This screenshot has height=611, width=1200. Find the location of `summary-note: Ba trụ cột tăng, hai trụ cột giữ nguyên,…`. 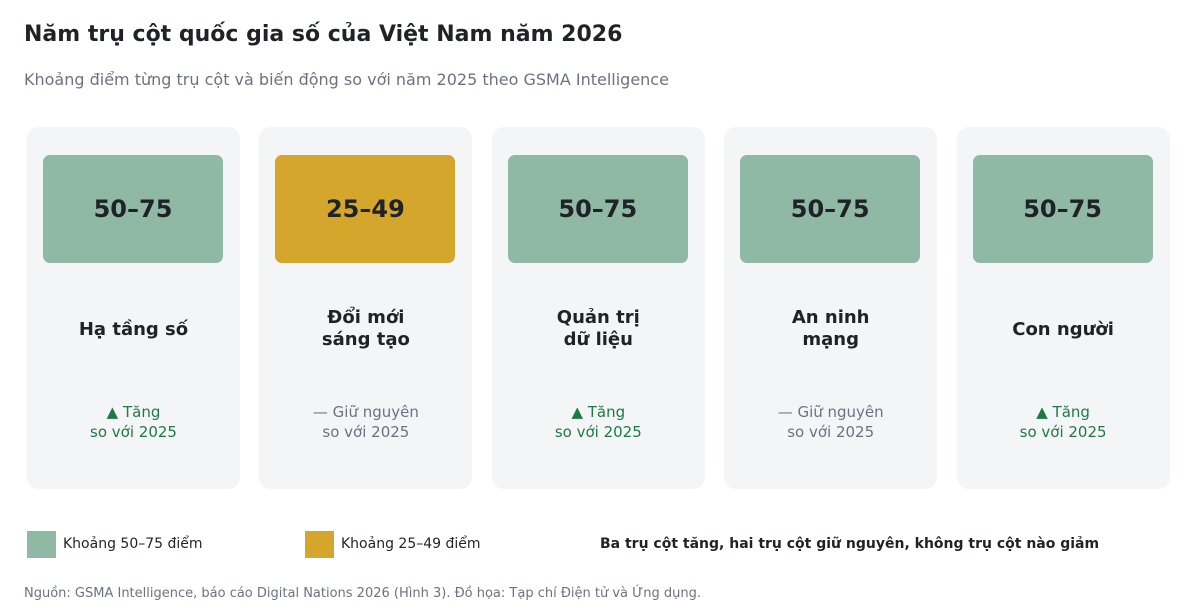

summary-note: Ba trụ cột tăng, hai trụ cột giữ nguyên,… is located at coordinates (850, 544).